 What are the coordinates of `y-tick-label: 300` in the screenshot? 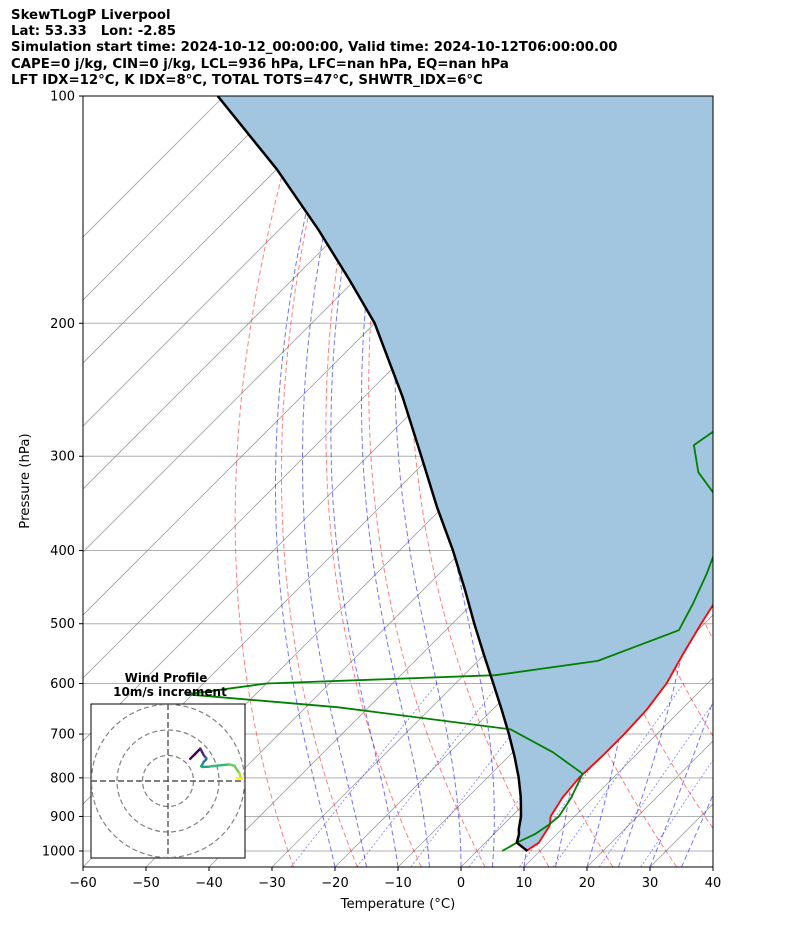 It's located at (62, 457).